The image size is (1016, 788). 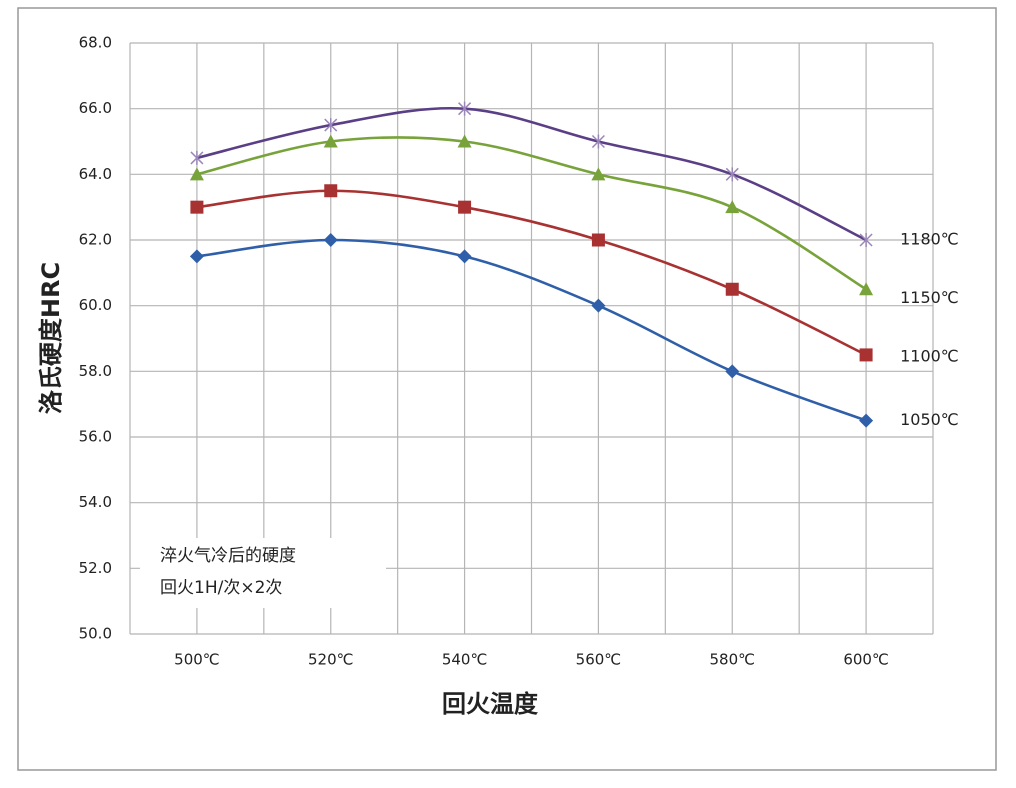 I want to click on y-tick-label: 68.0, so click(x=95, y=43).